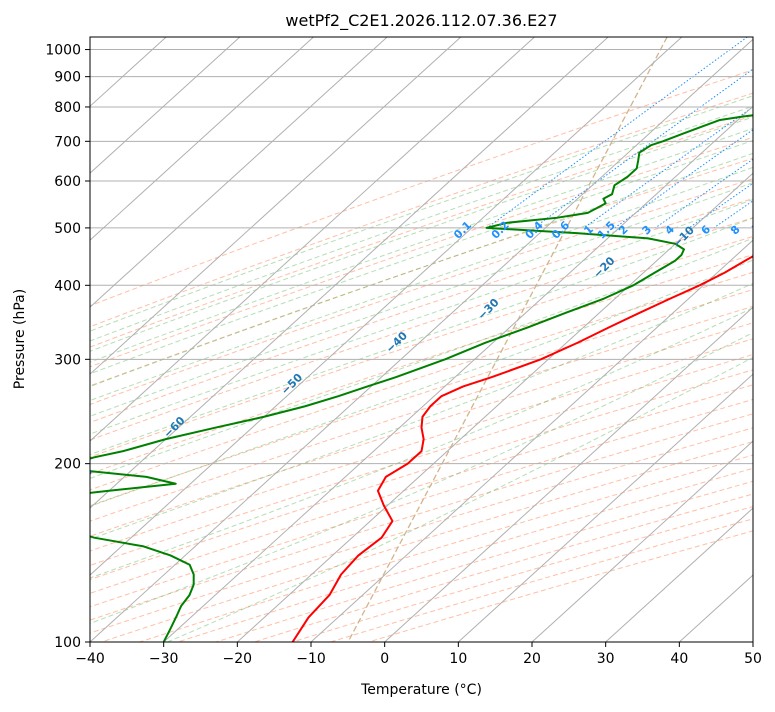 The height and width of the screenshot is (712, 775). I want to click on y-tick-label: 800, so click(67, 108).